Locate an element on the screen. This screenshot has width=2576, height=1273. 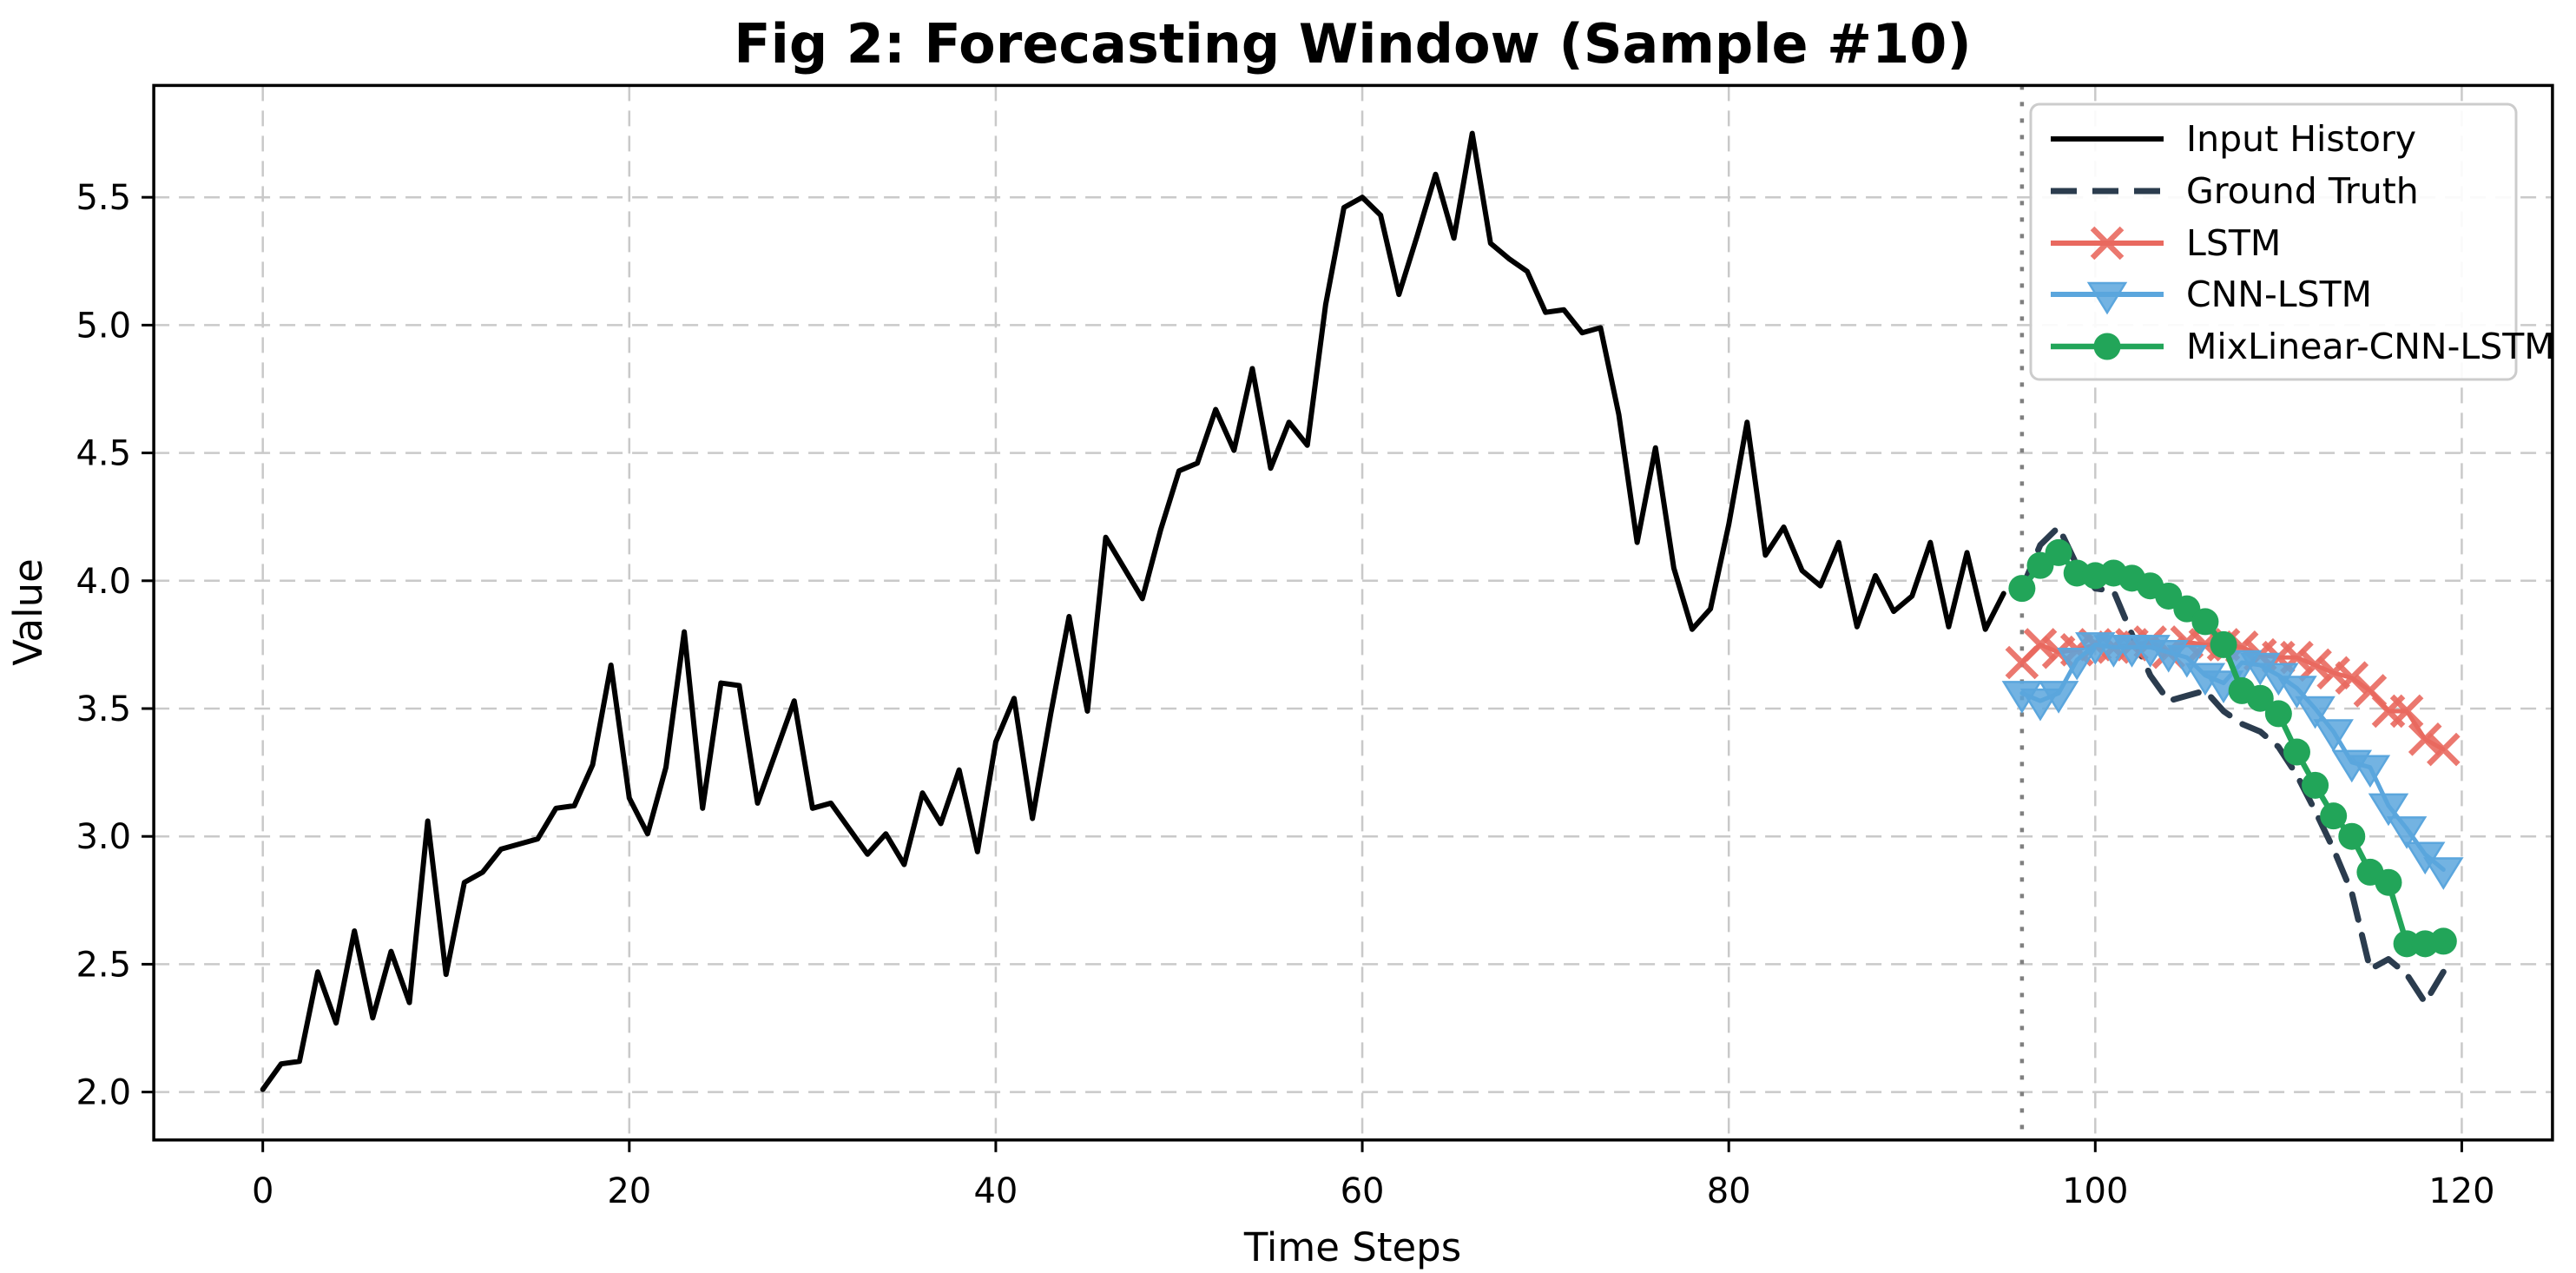
legend-entry-mixlinear-cnn-lstm: MixLinear-CNN-LSTM is located at coordinates (2303, 347).